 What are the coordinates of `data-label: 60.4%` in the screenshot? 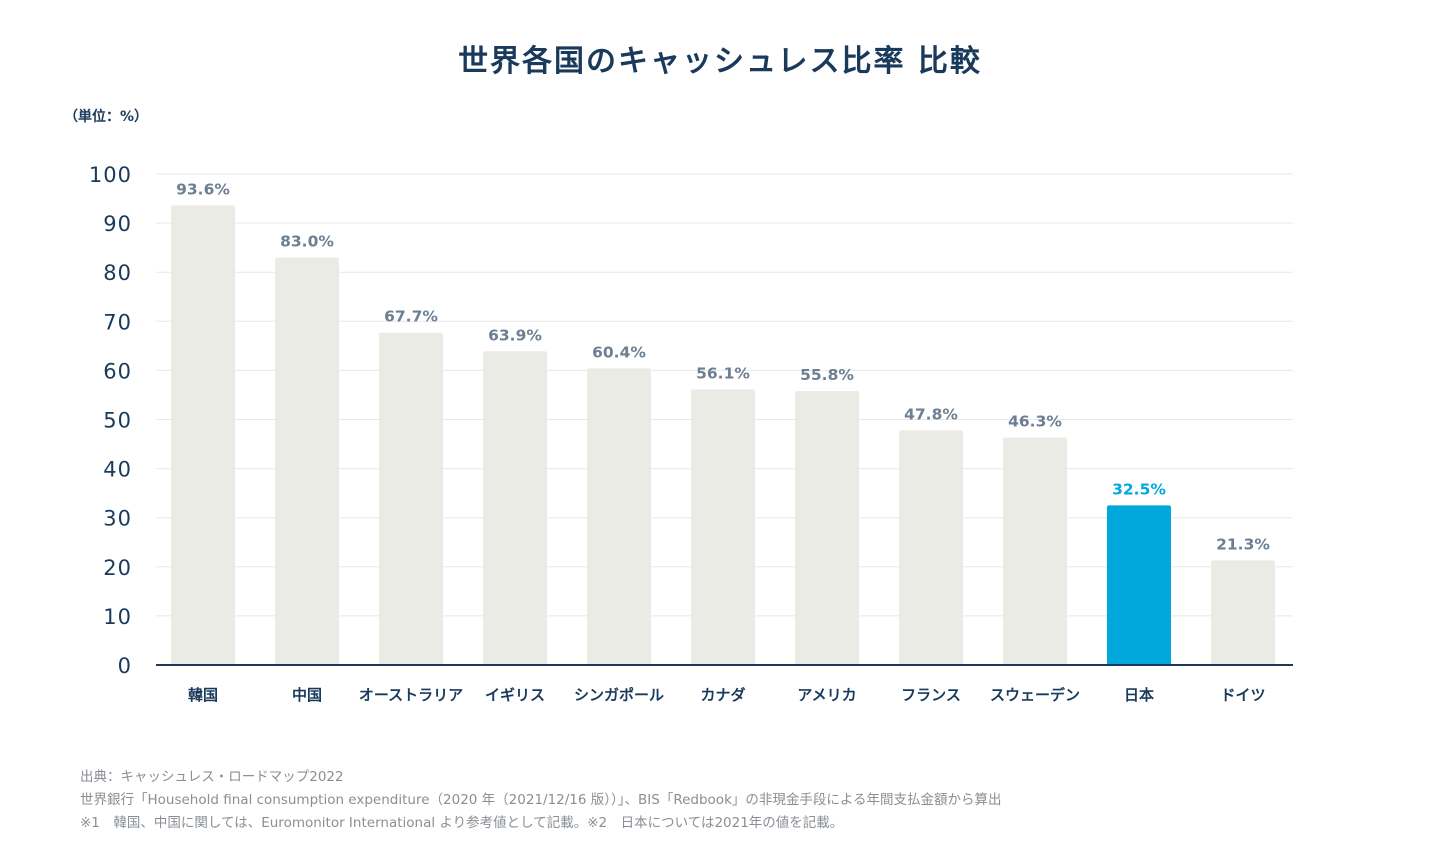 It's located at (619, 352).